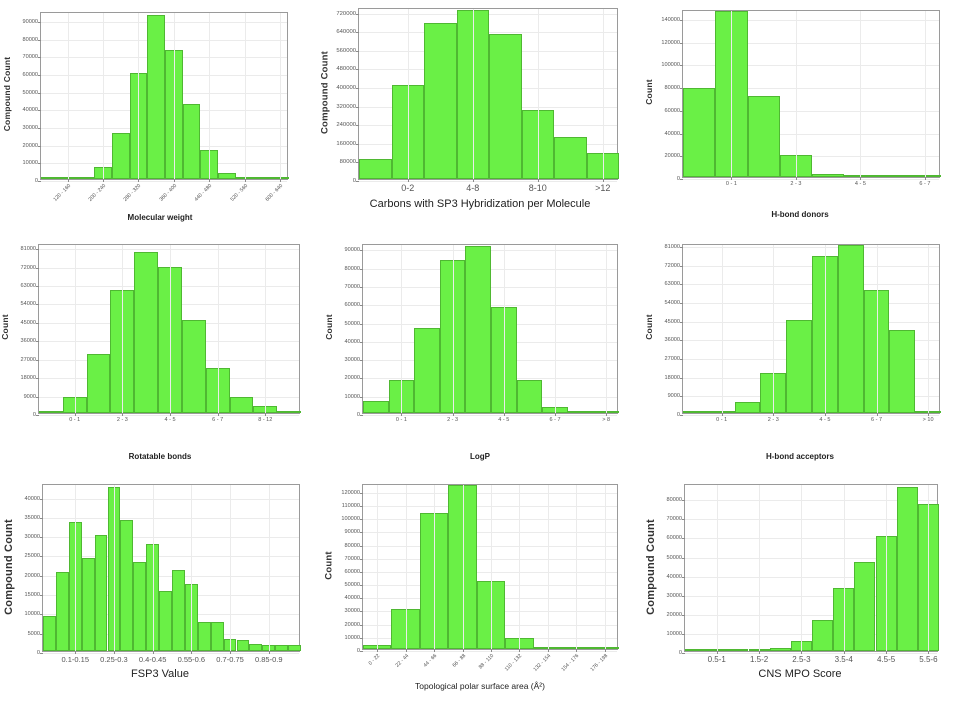 This screenshot has height=709, width=960. Describe the element at coordinates (230, 659) in the screenshot. I see `x-tick-label: 0.7-0.75` at that location.